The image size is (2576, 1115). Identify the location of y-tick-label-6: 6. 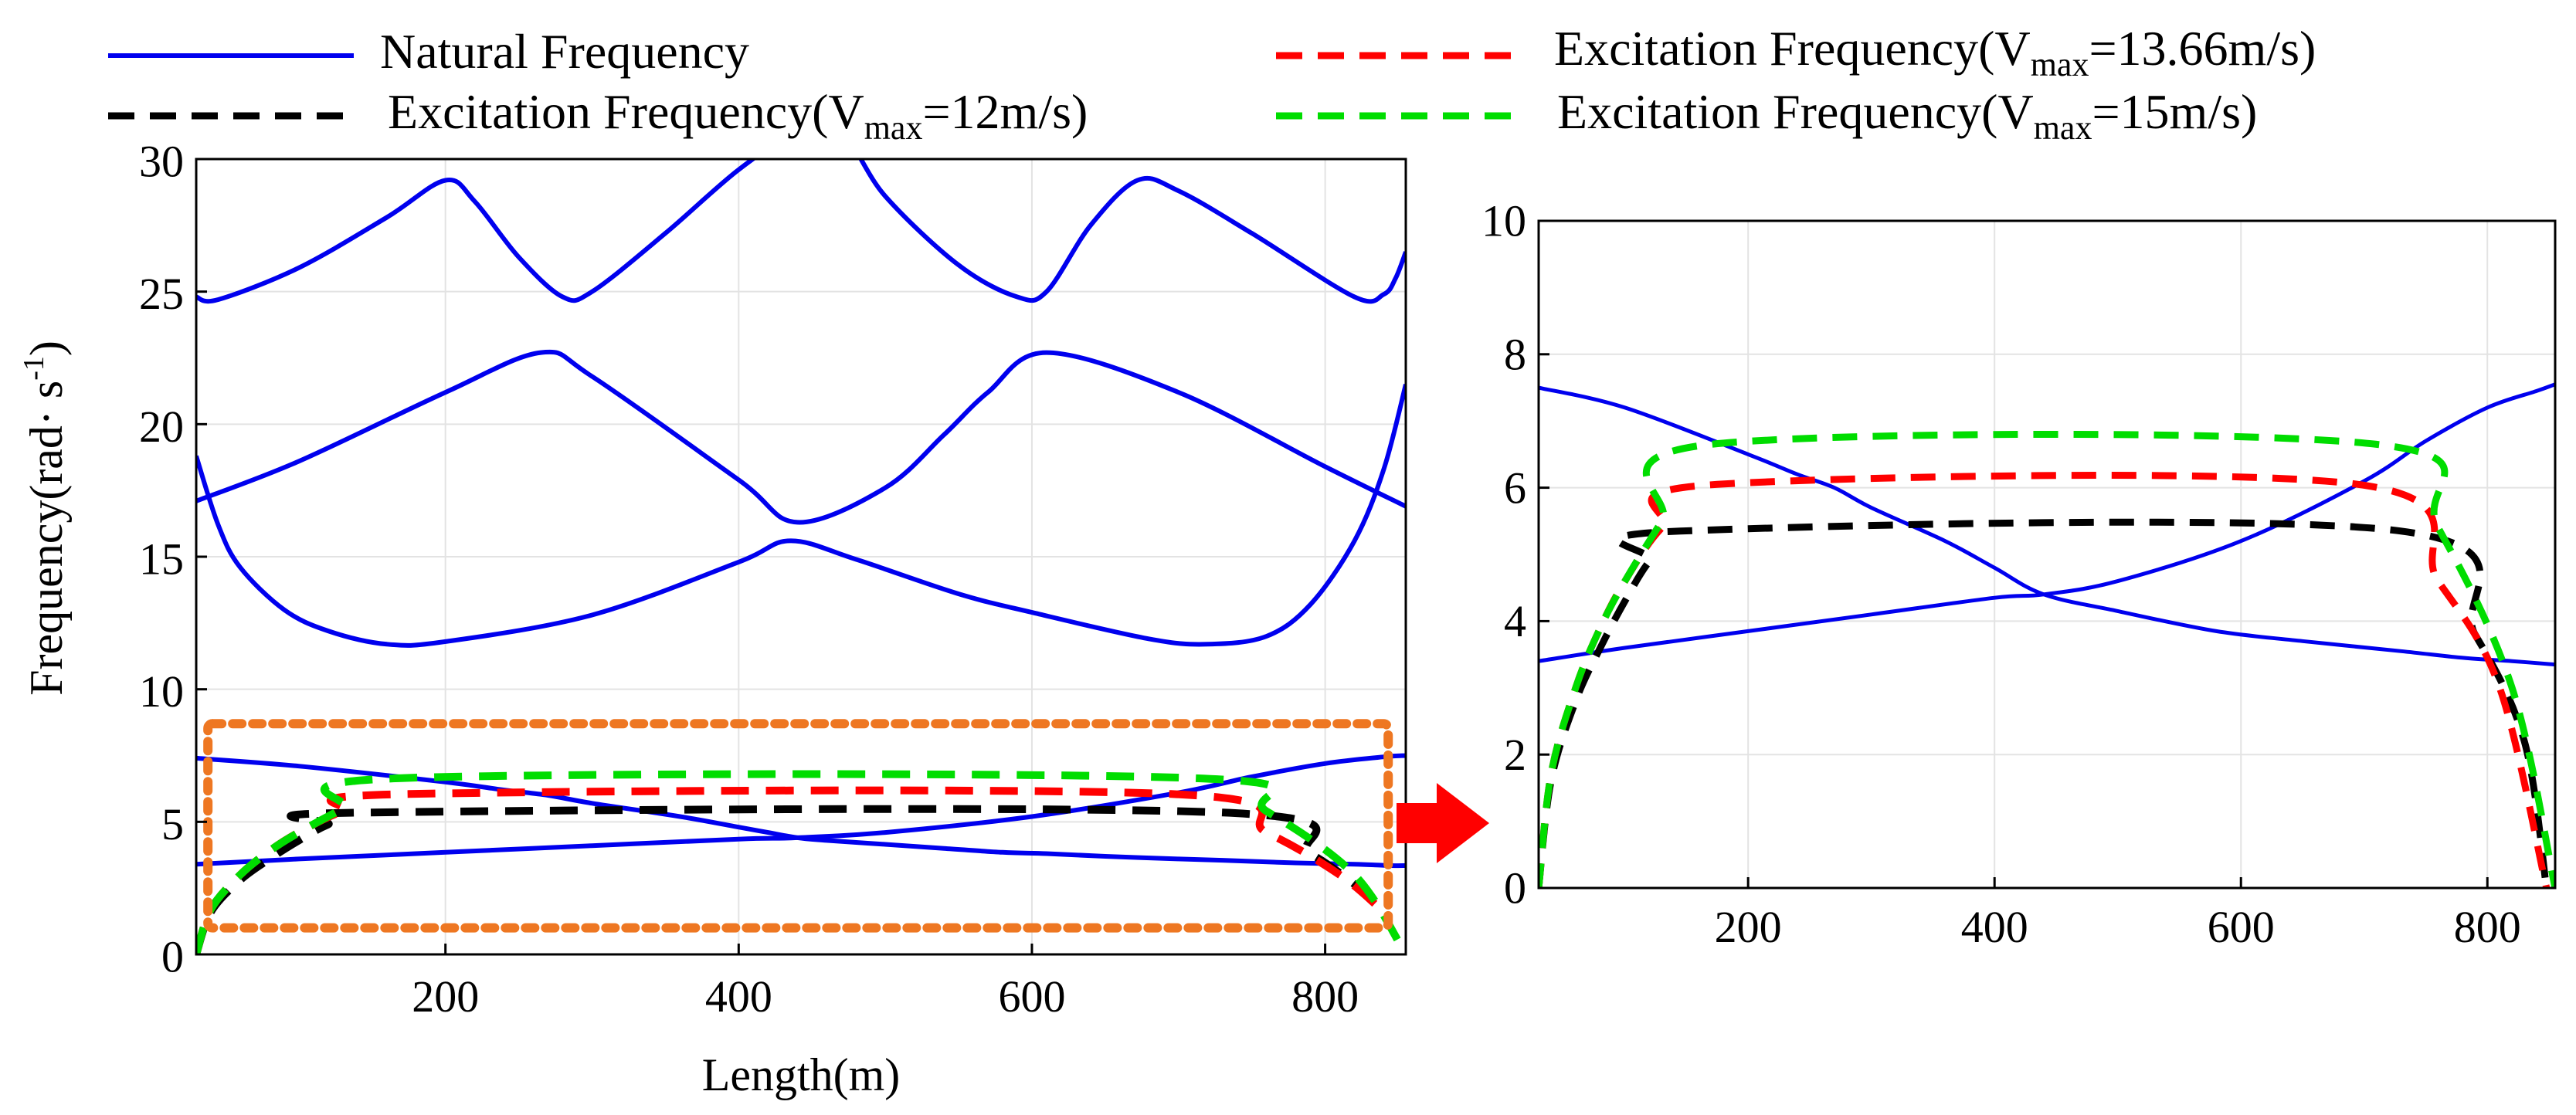
(1515, 488).